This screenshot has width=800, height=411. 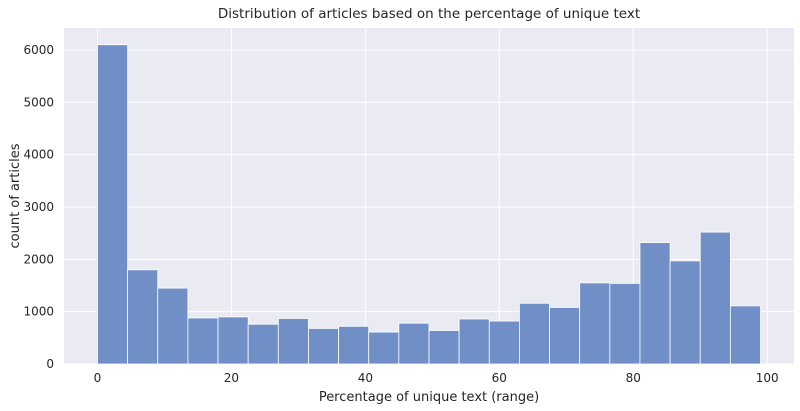 I want to click on x-tick-label: 100, so click(x=767, y=378).